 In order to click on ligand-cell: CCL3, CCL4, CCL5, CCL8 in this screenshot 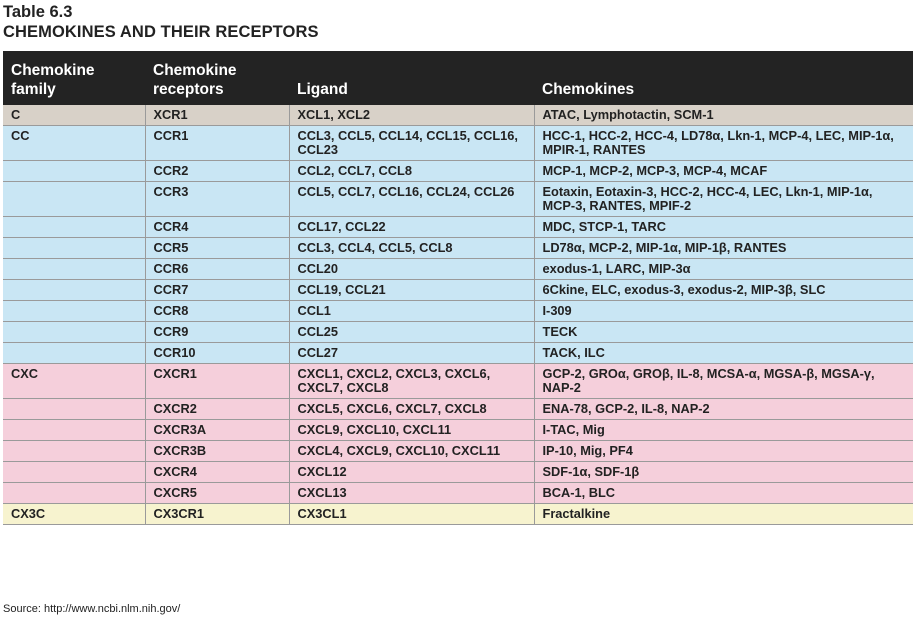, I will do `click(412, 248)`.